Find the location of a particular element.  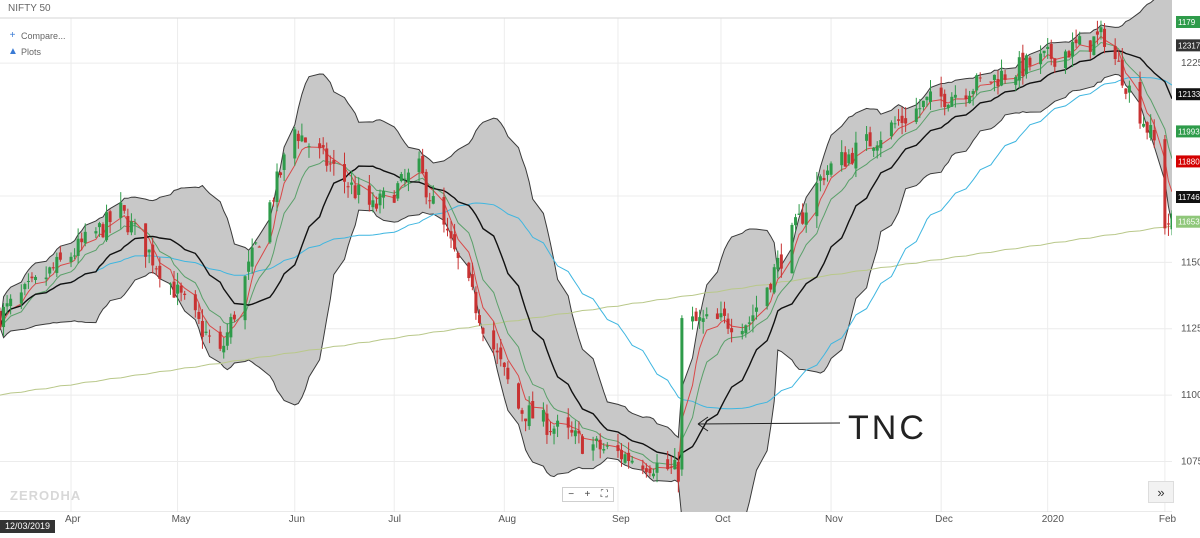

y-tick-label: 11500 is located at coordinates (1190, 262).